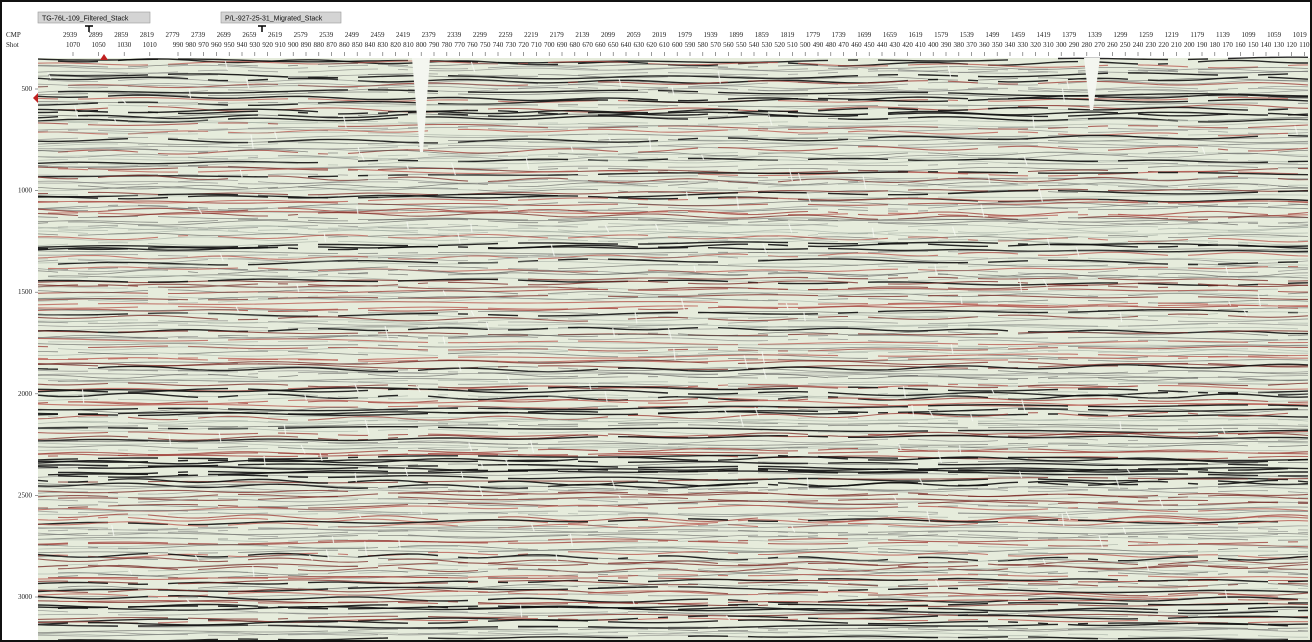  Describe the element at coordinates (736, 35) in the screenshot. I see `cmp-label: 1899` at that location.